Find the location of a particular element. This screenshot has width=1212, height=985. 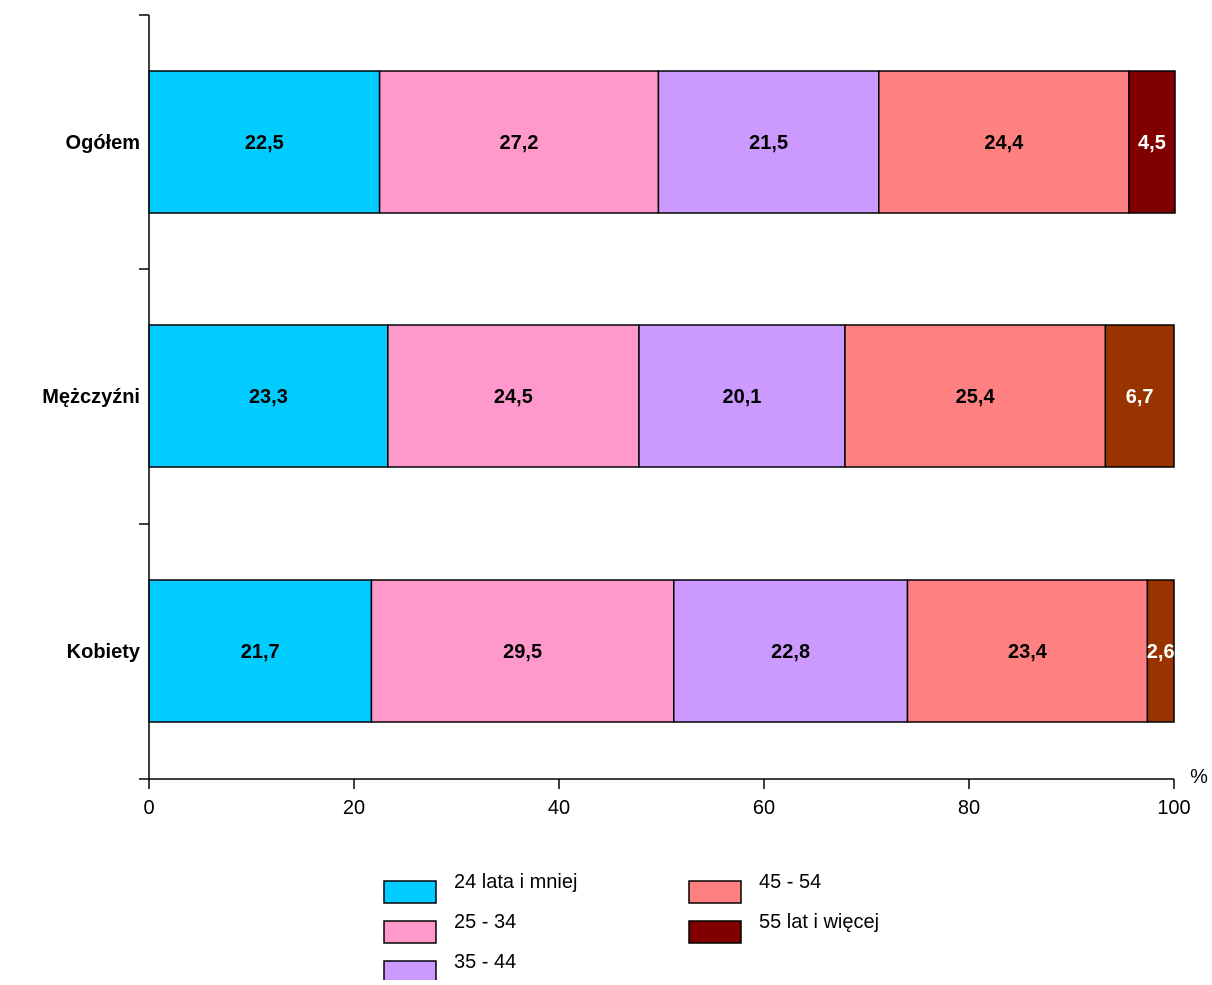

x-tick-label-2: 40 is located at coordinates (559, 808).